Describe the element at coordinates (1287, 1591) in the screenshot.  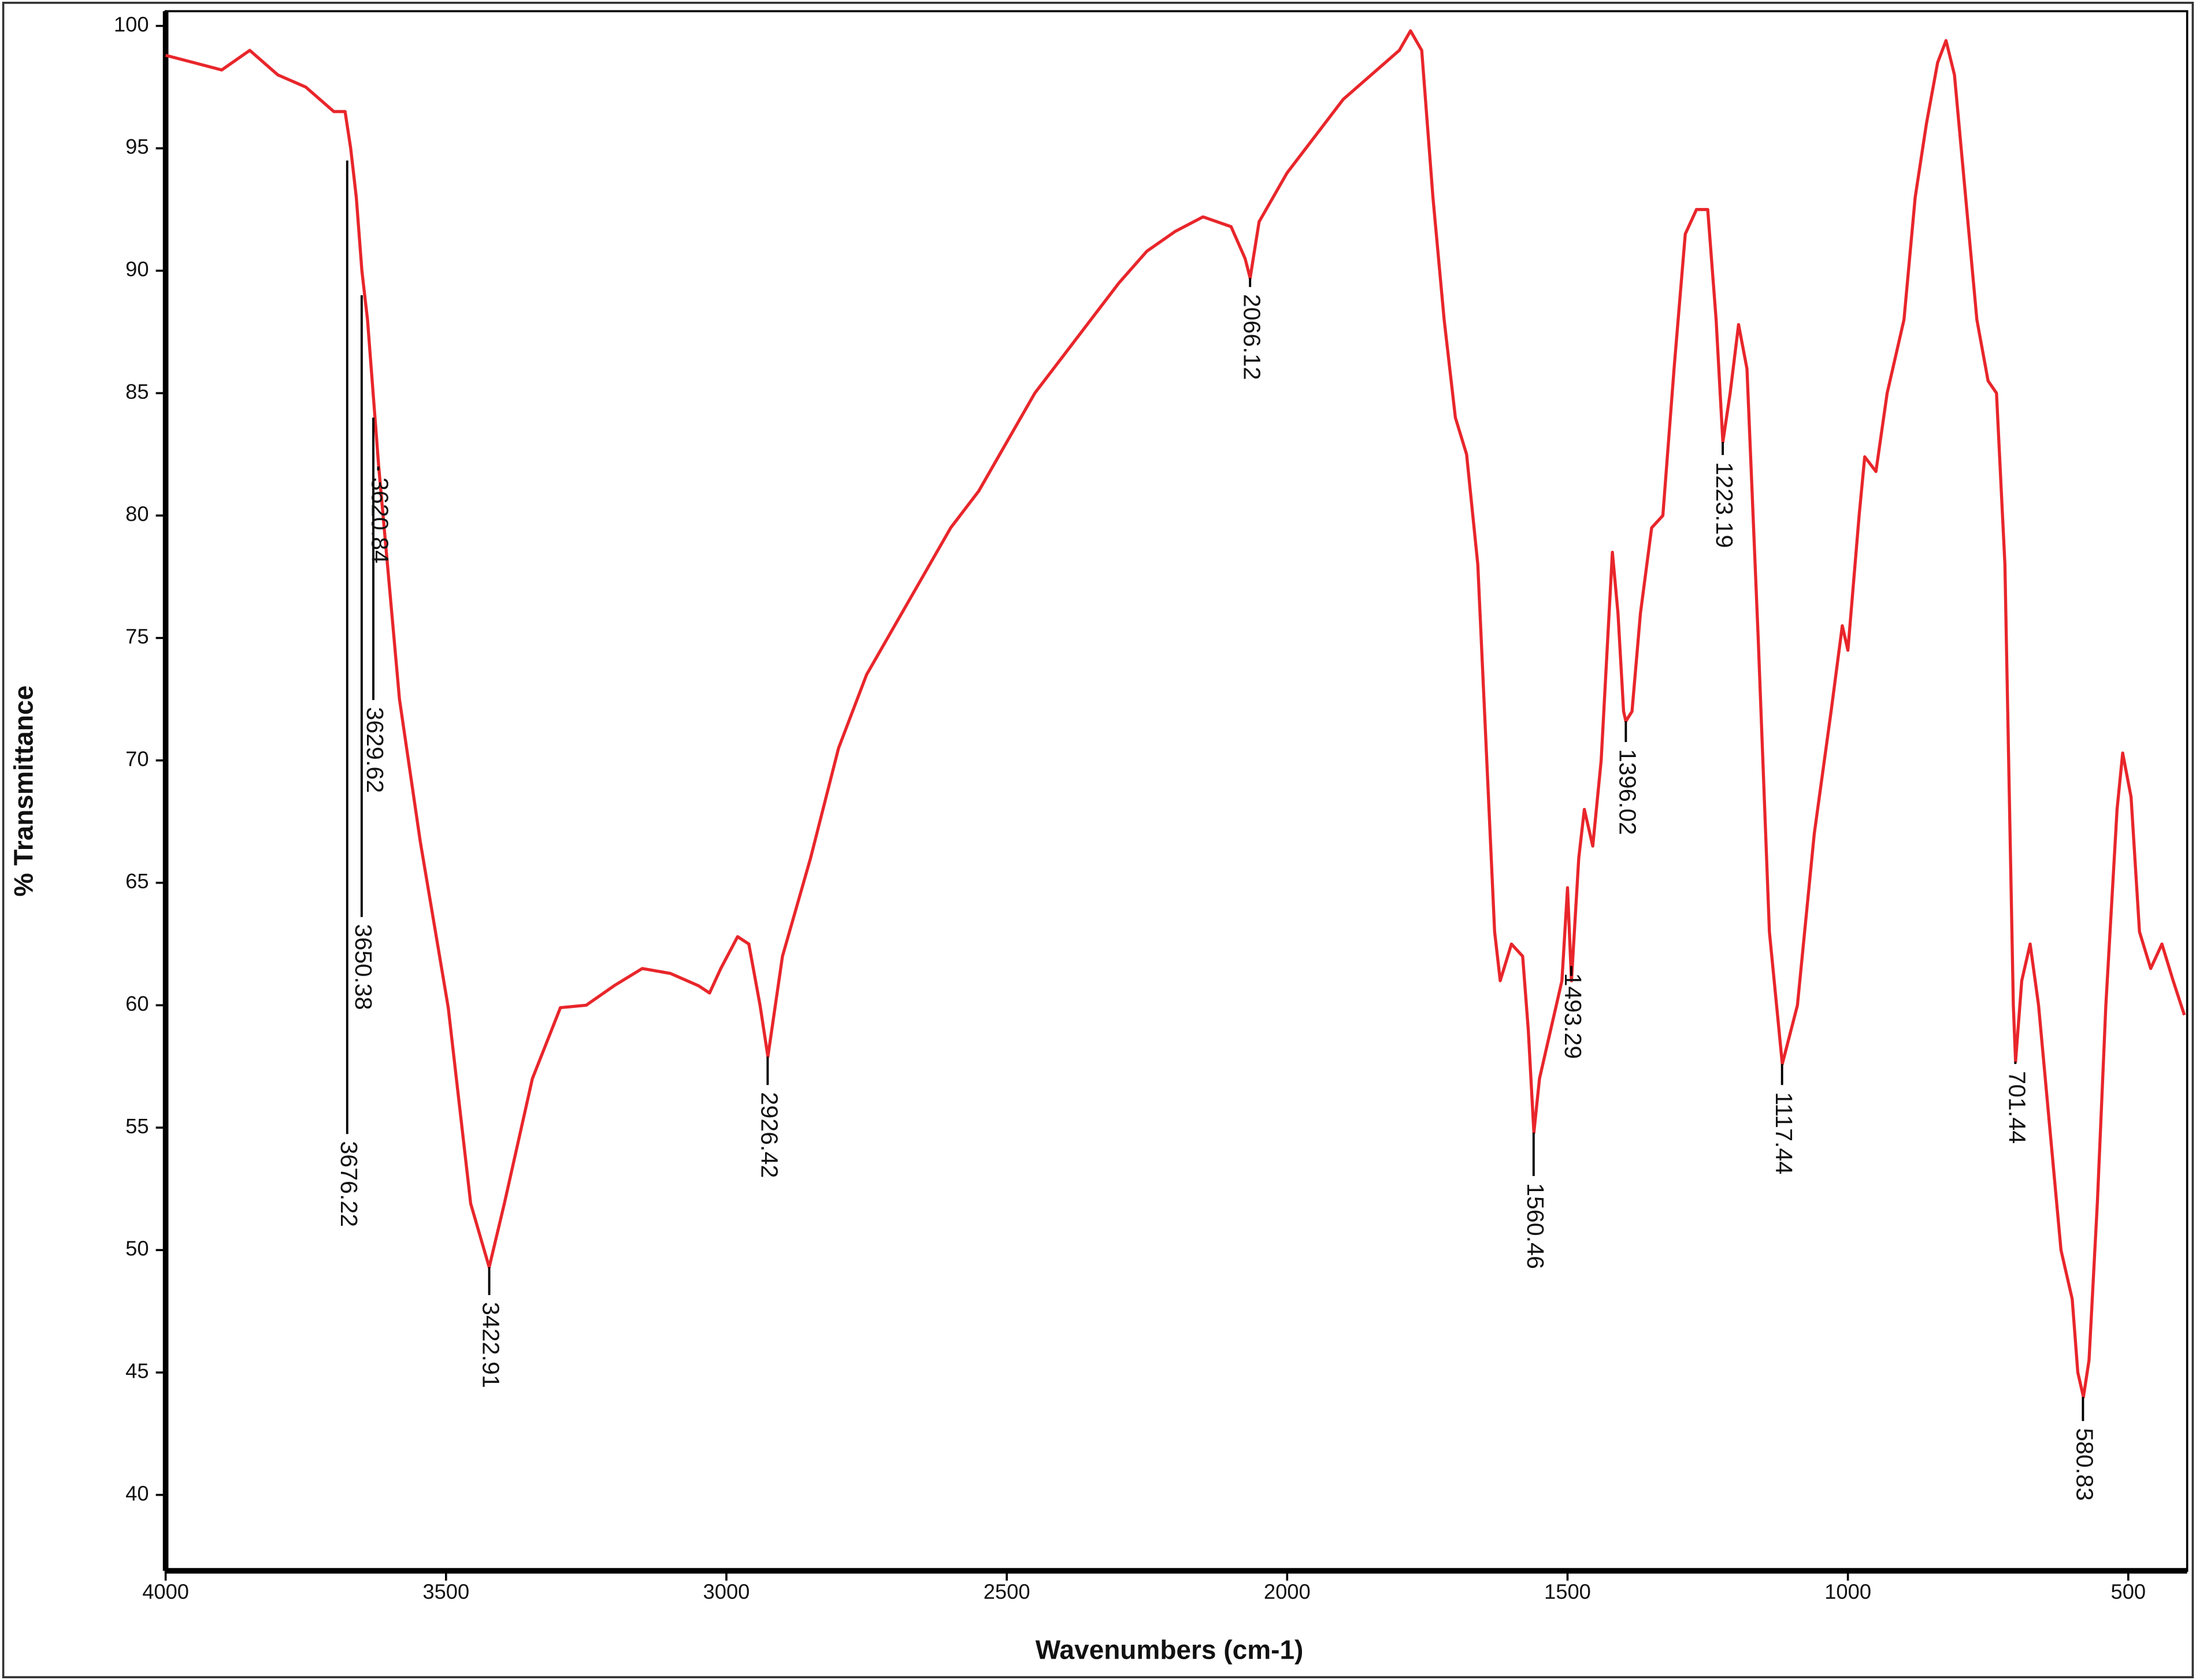
I see `x-tick-label: 2000` at that location.